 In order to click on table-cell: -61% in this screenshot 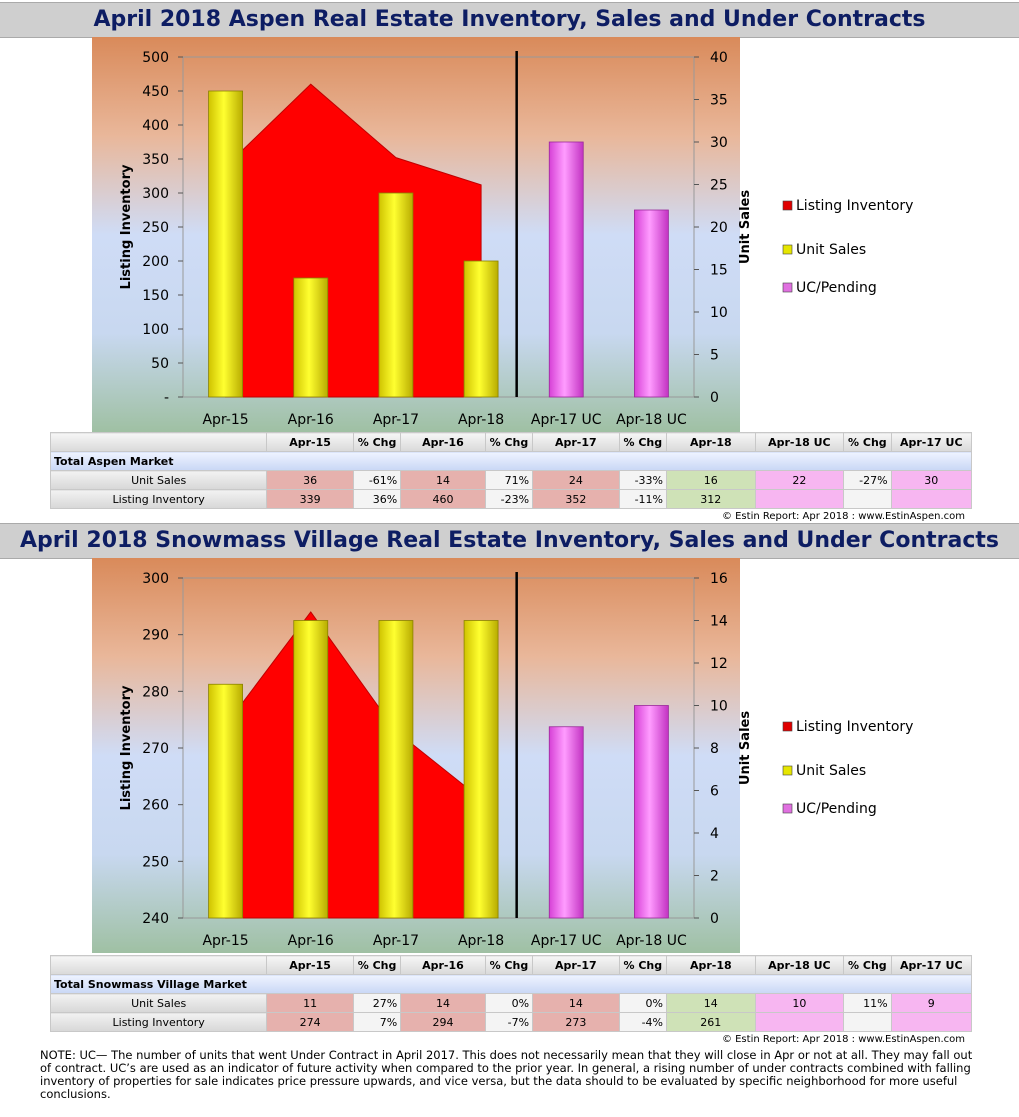, I will do `click(377, 480)`.